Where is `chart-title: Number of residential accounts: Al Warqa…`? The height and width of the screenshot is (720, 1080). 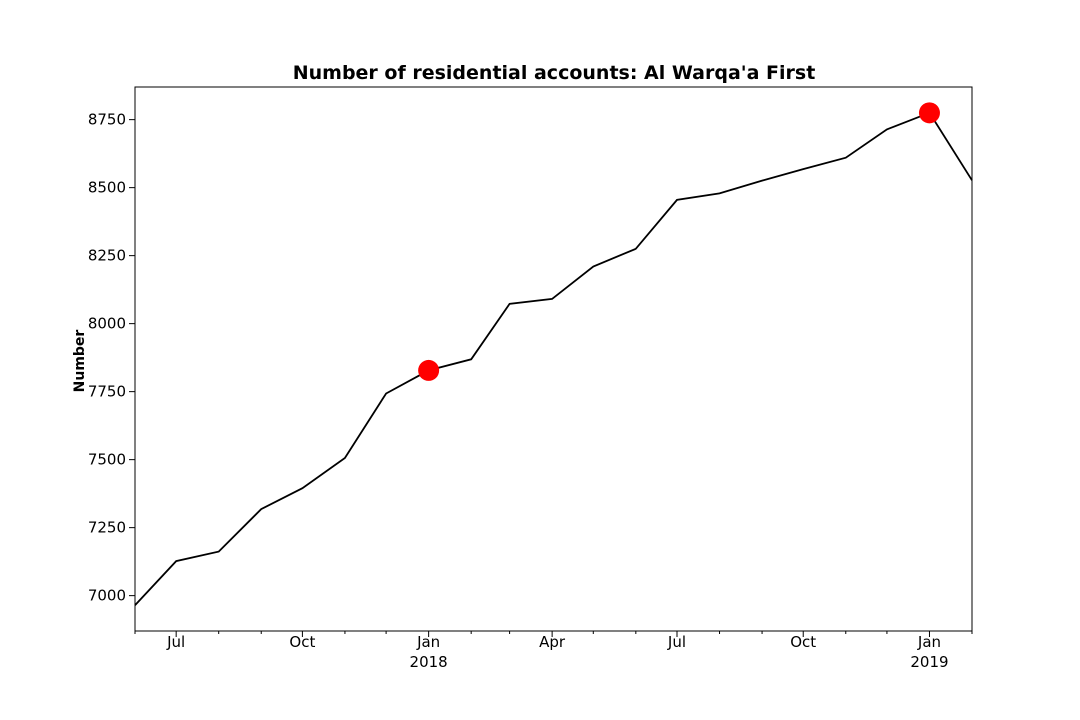
chart-title: Number of residential accounts: Al Warqa… is located at coordinates (554, 73).